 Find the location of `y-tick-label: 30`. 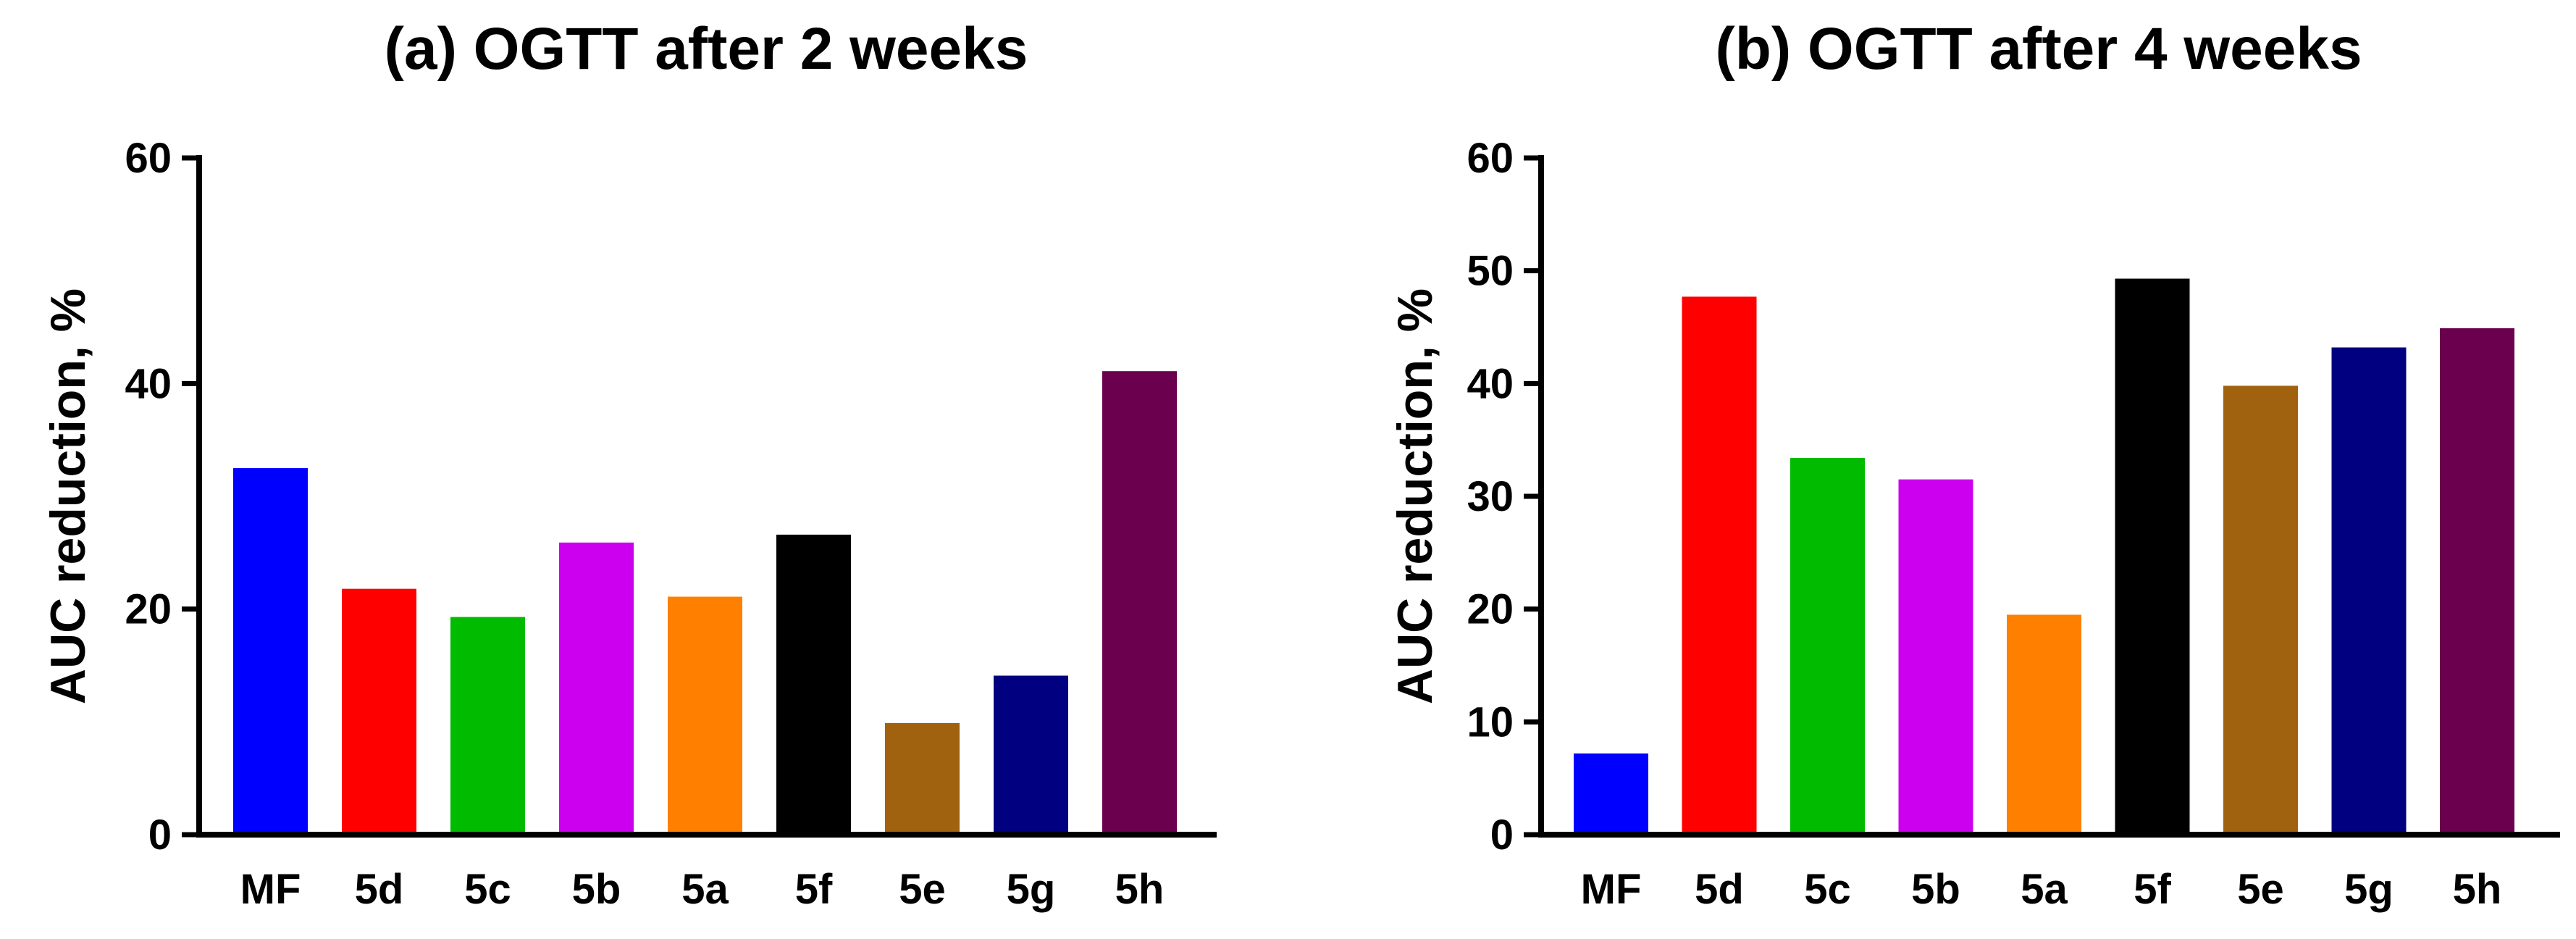

y-tick-label: 30 is located at coordinates (1490, 497).